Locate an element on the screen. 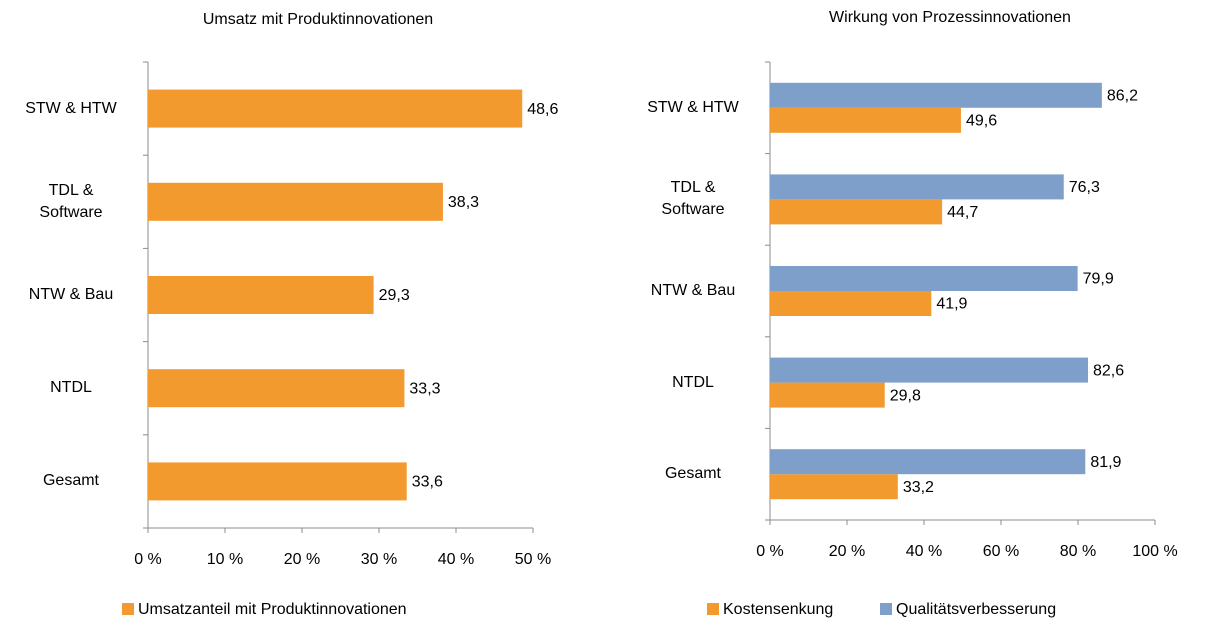 The width and height of the screenshot is (1205, 630). legend-label: Qualitätsverbesserung is located at coordinates (976, 609).